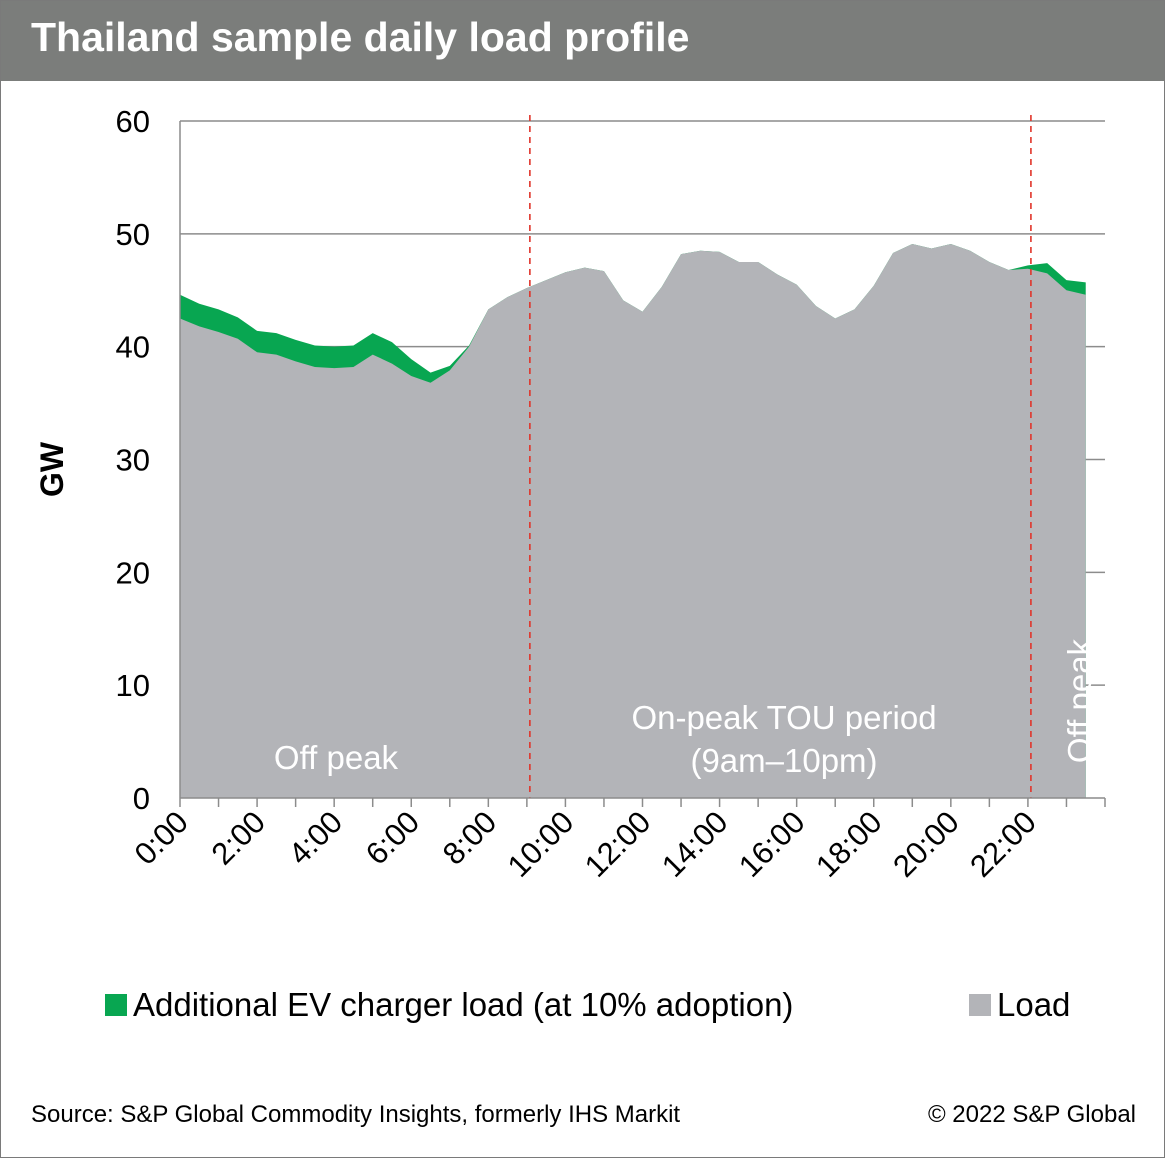 The width and height of the screenshot is (1165, 1158). What do you see at coordinates (541, 844) in the screenshot?
I see `x-tick-label: 10:00` at bounding box center [541, 844].